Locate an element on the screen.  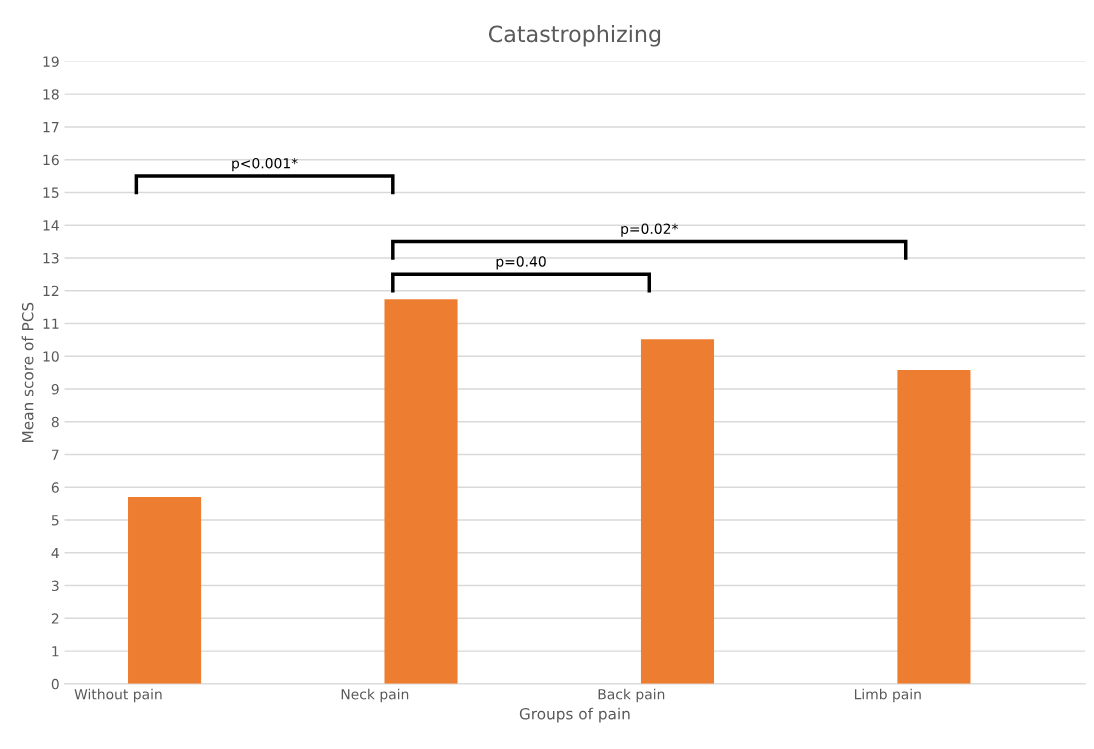
y-tick-label: 17 is located at coordinates (51, 127).